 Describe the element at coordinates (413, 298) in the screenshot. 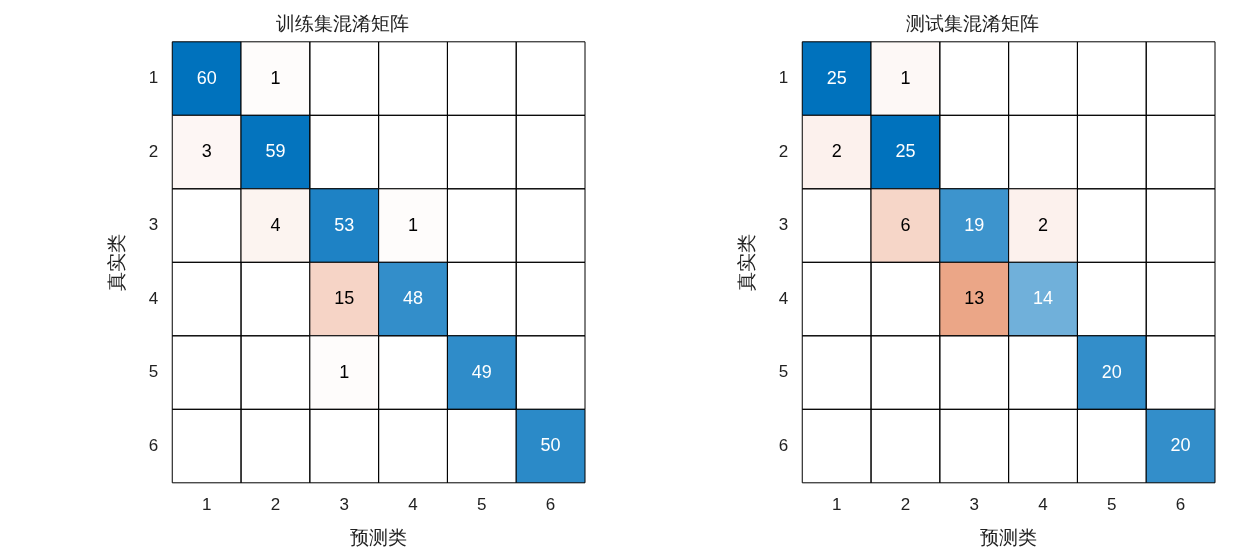

I see `data-label: 48` at that location.